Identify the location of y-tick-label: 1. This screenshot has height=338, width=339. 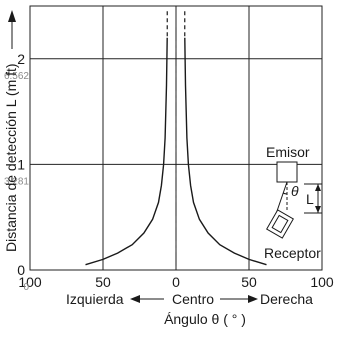
(21, 164).